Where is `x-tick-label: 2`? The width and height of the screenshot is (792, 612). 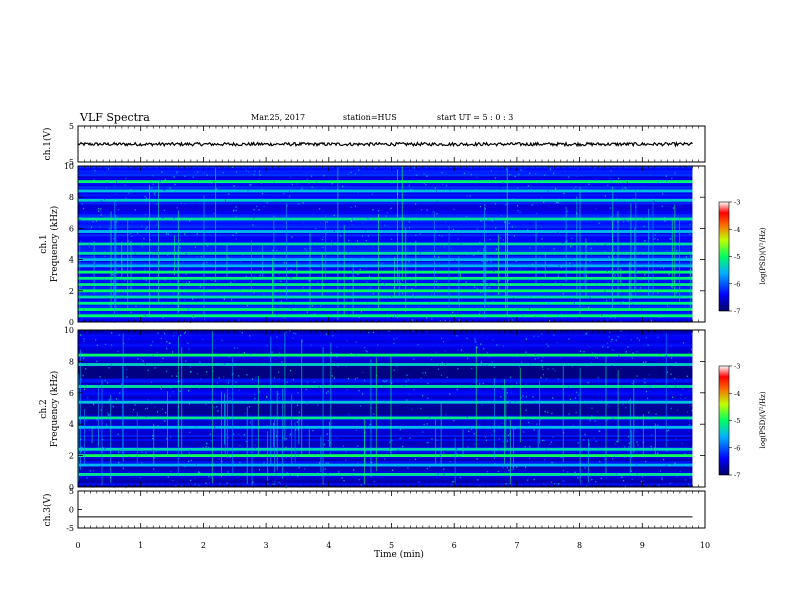
x-tick-label: 2 is located at coordinates (203, 545).